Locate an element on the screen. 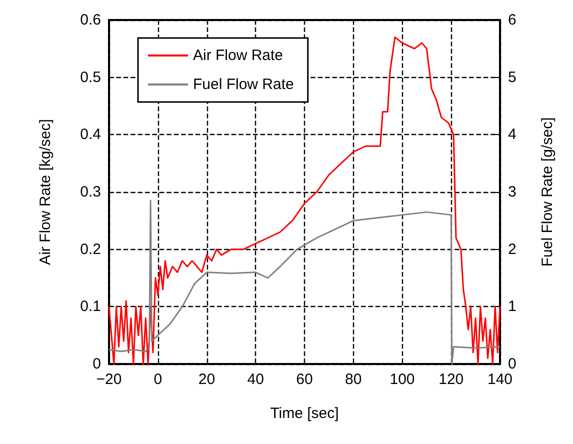 This screenshot has height=444, width=573. legend-label: Fuel Flow Rate is located at coordinates (243, 84).